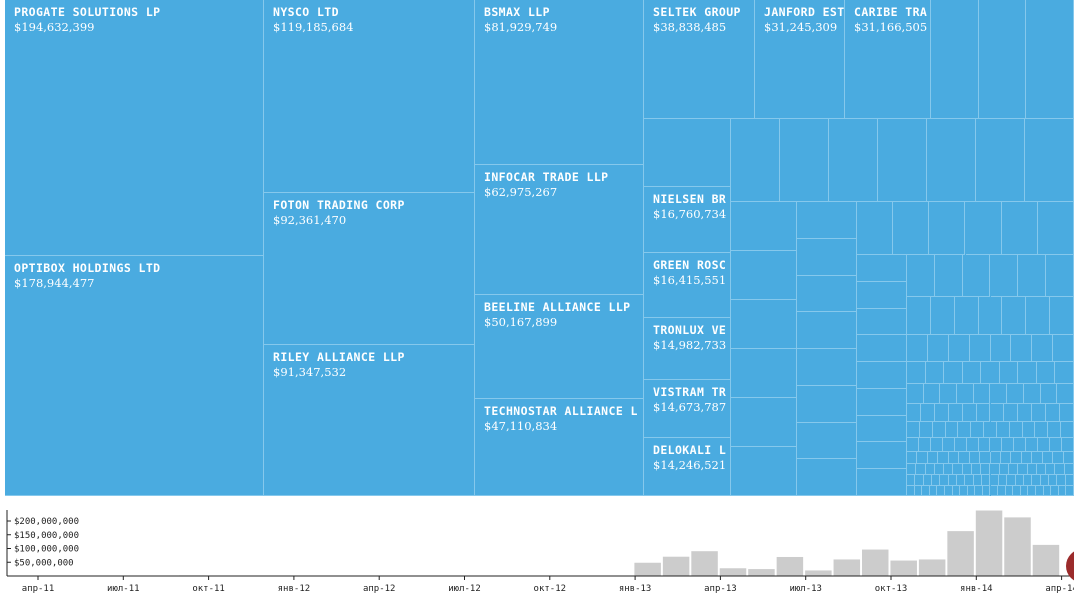 The image size is (1074, 612). What do you see at coordinates (134, 128) in the screenshot?
I see `treemap-tile: PROGATE SOLUTIONS LP $194,632,399` at bounding box center [134, 128].